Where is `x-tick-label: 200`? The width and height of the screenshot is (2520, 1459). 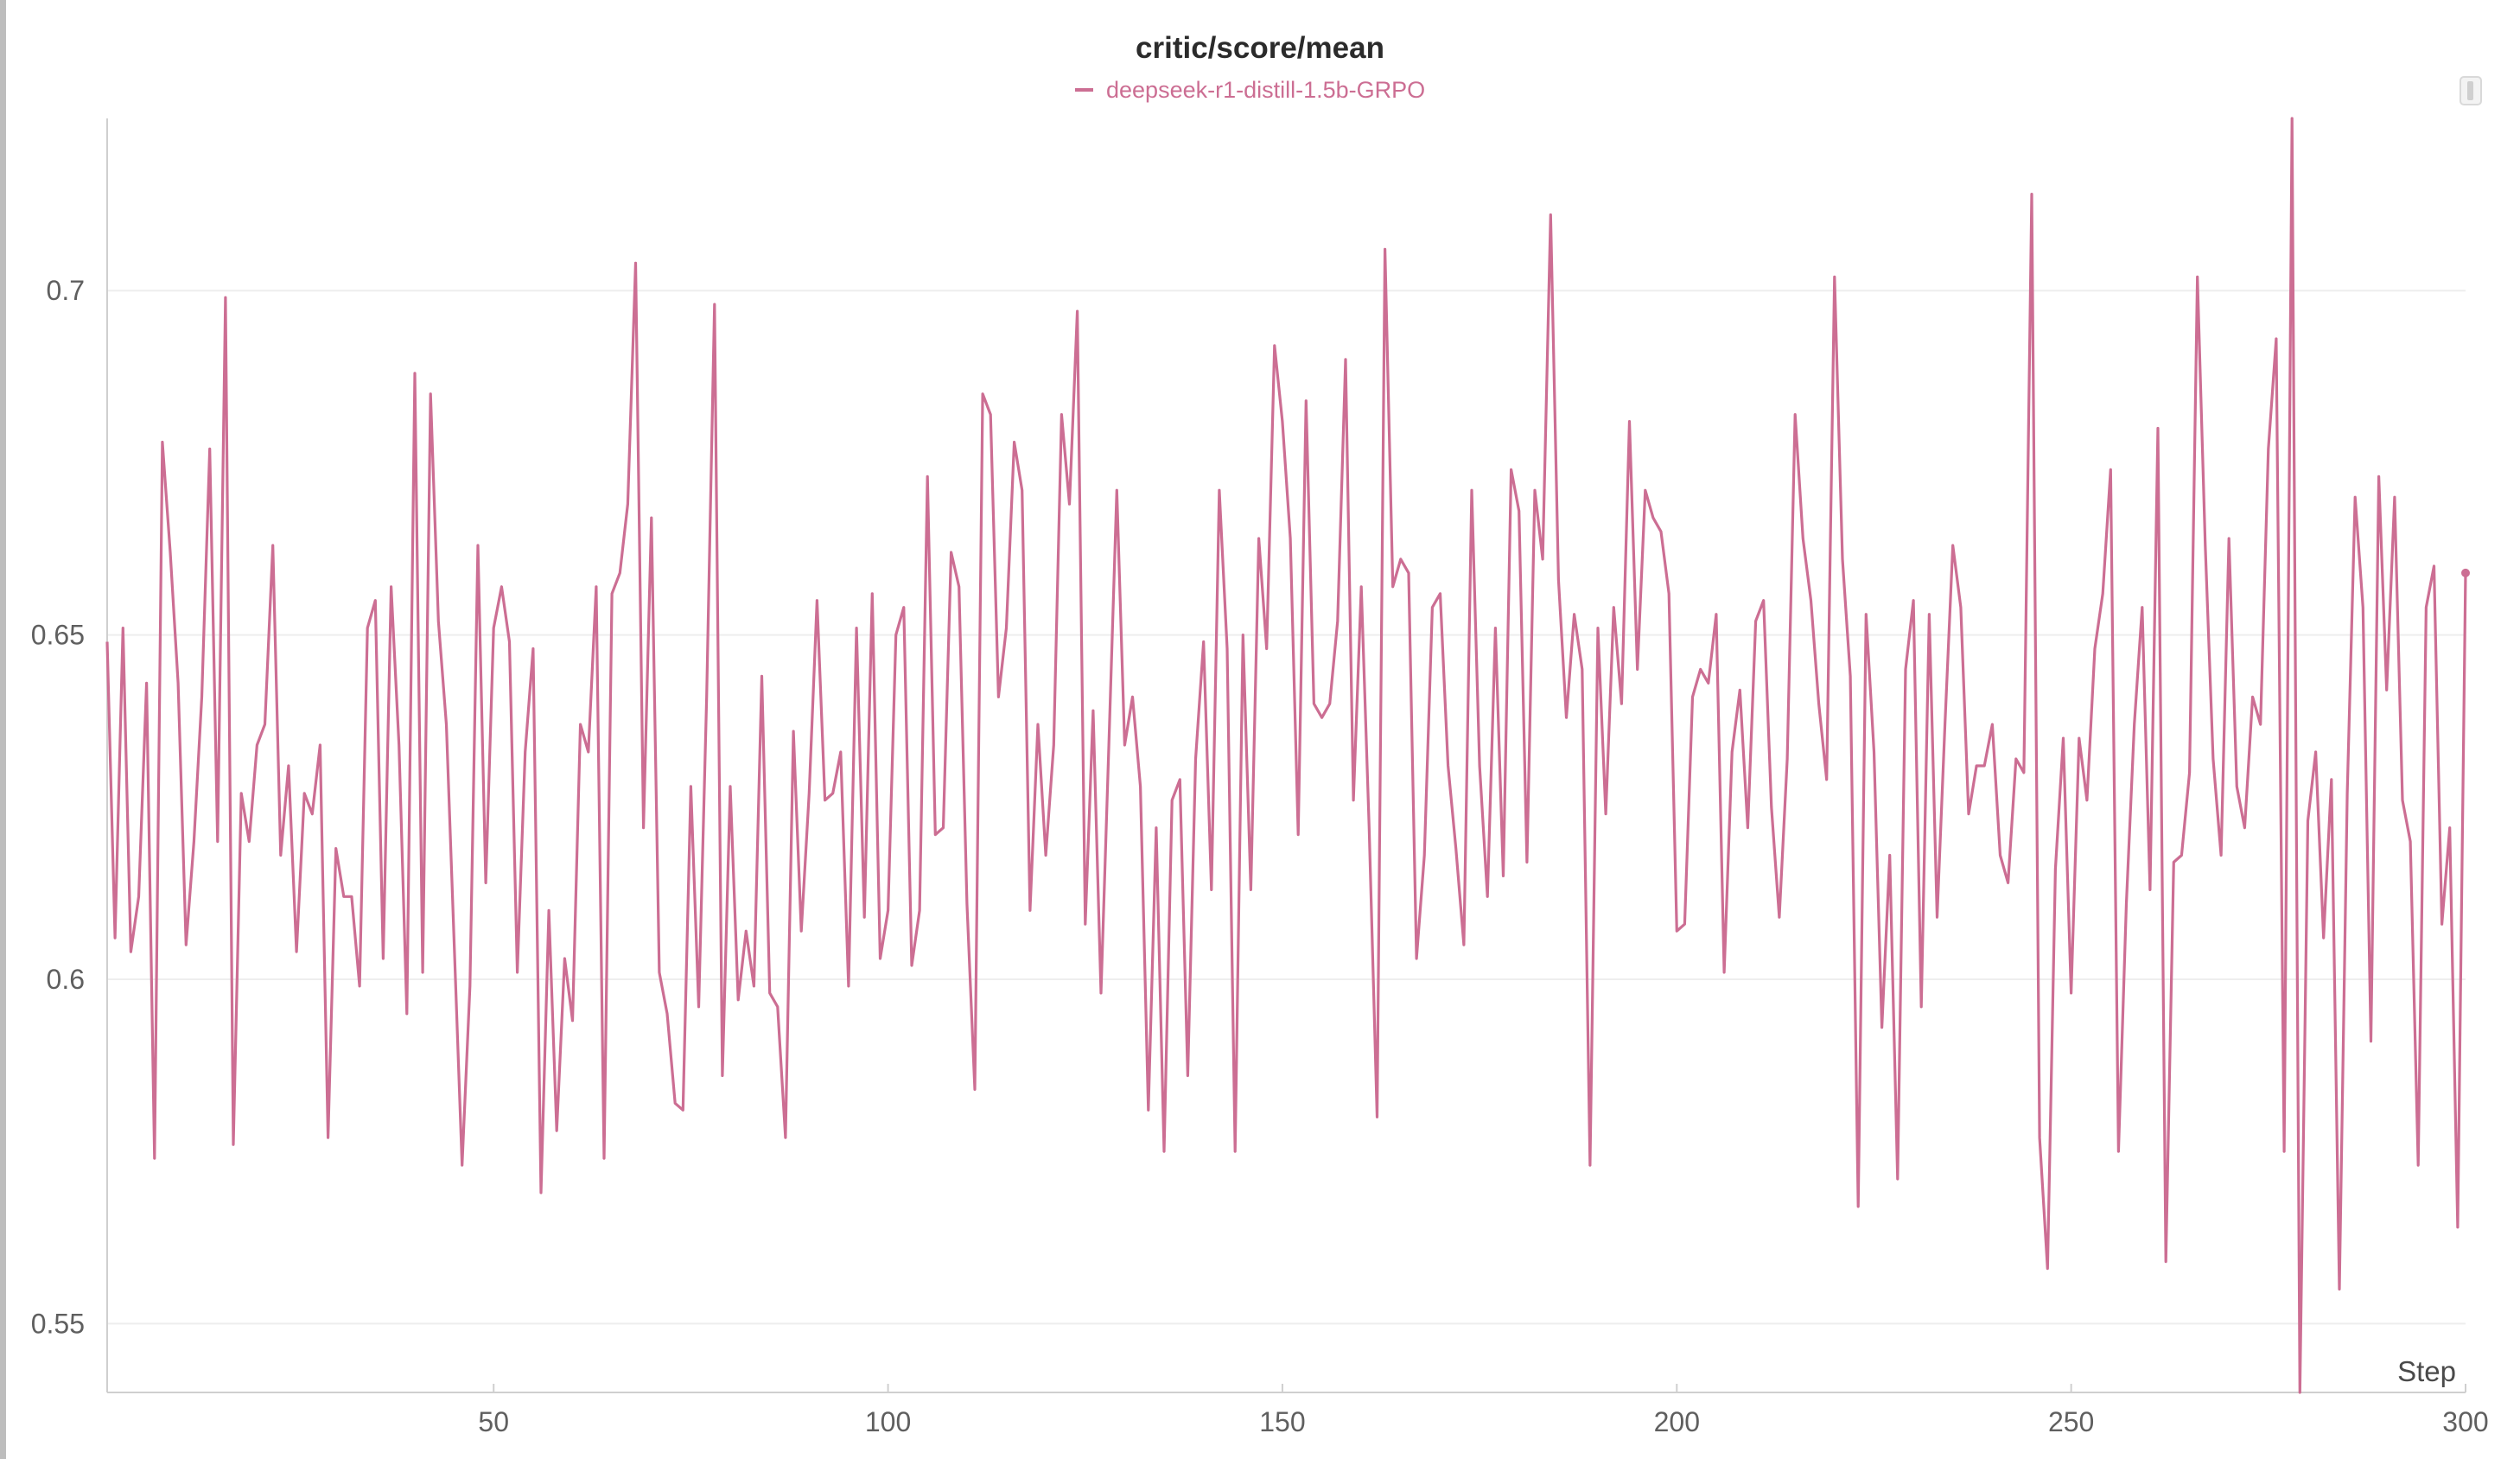
x-tick-label: 200 is located at coordinates (1677, 1421).